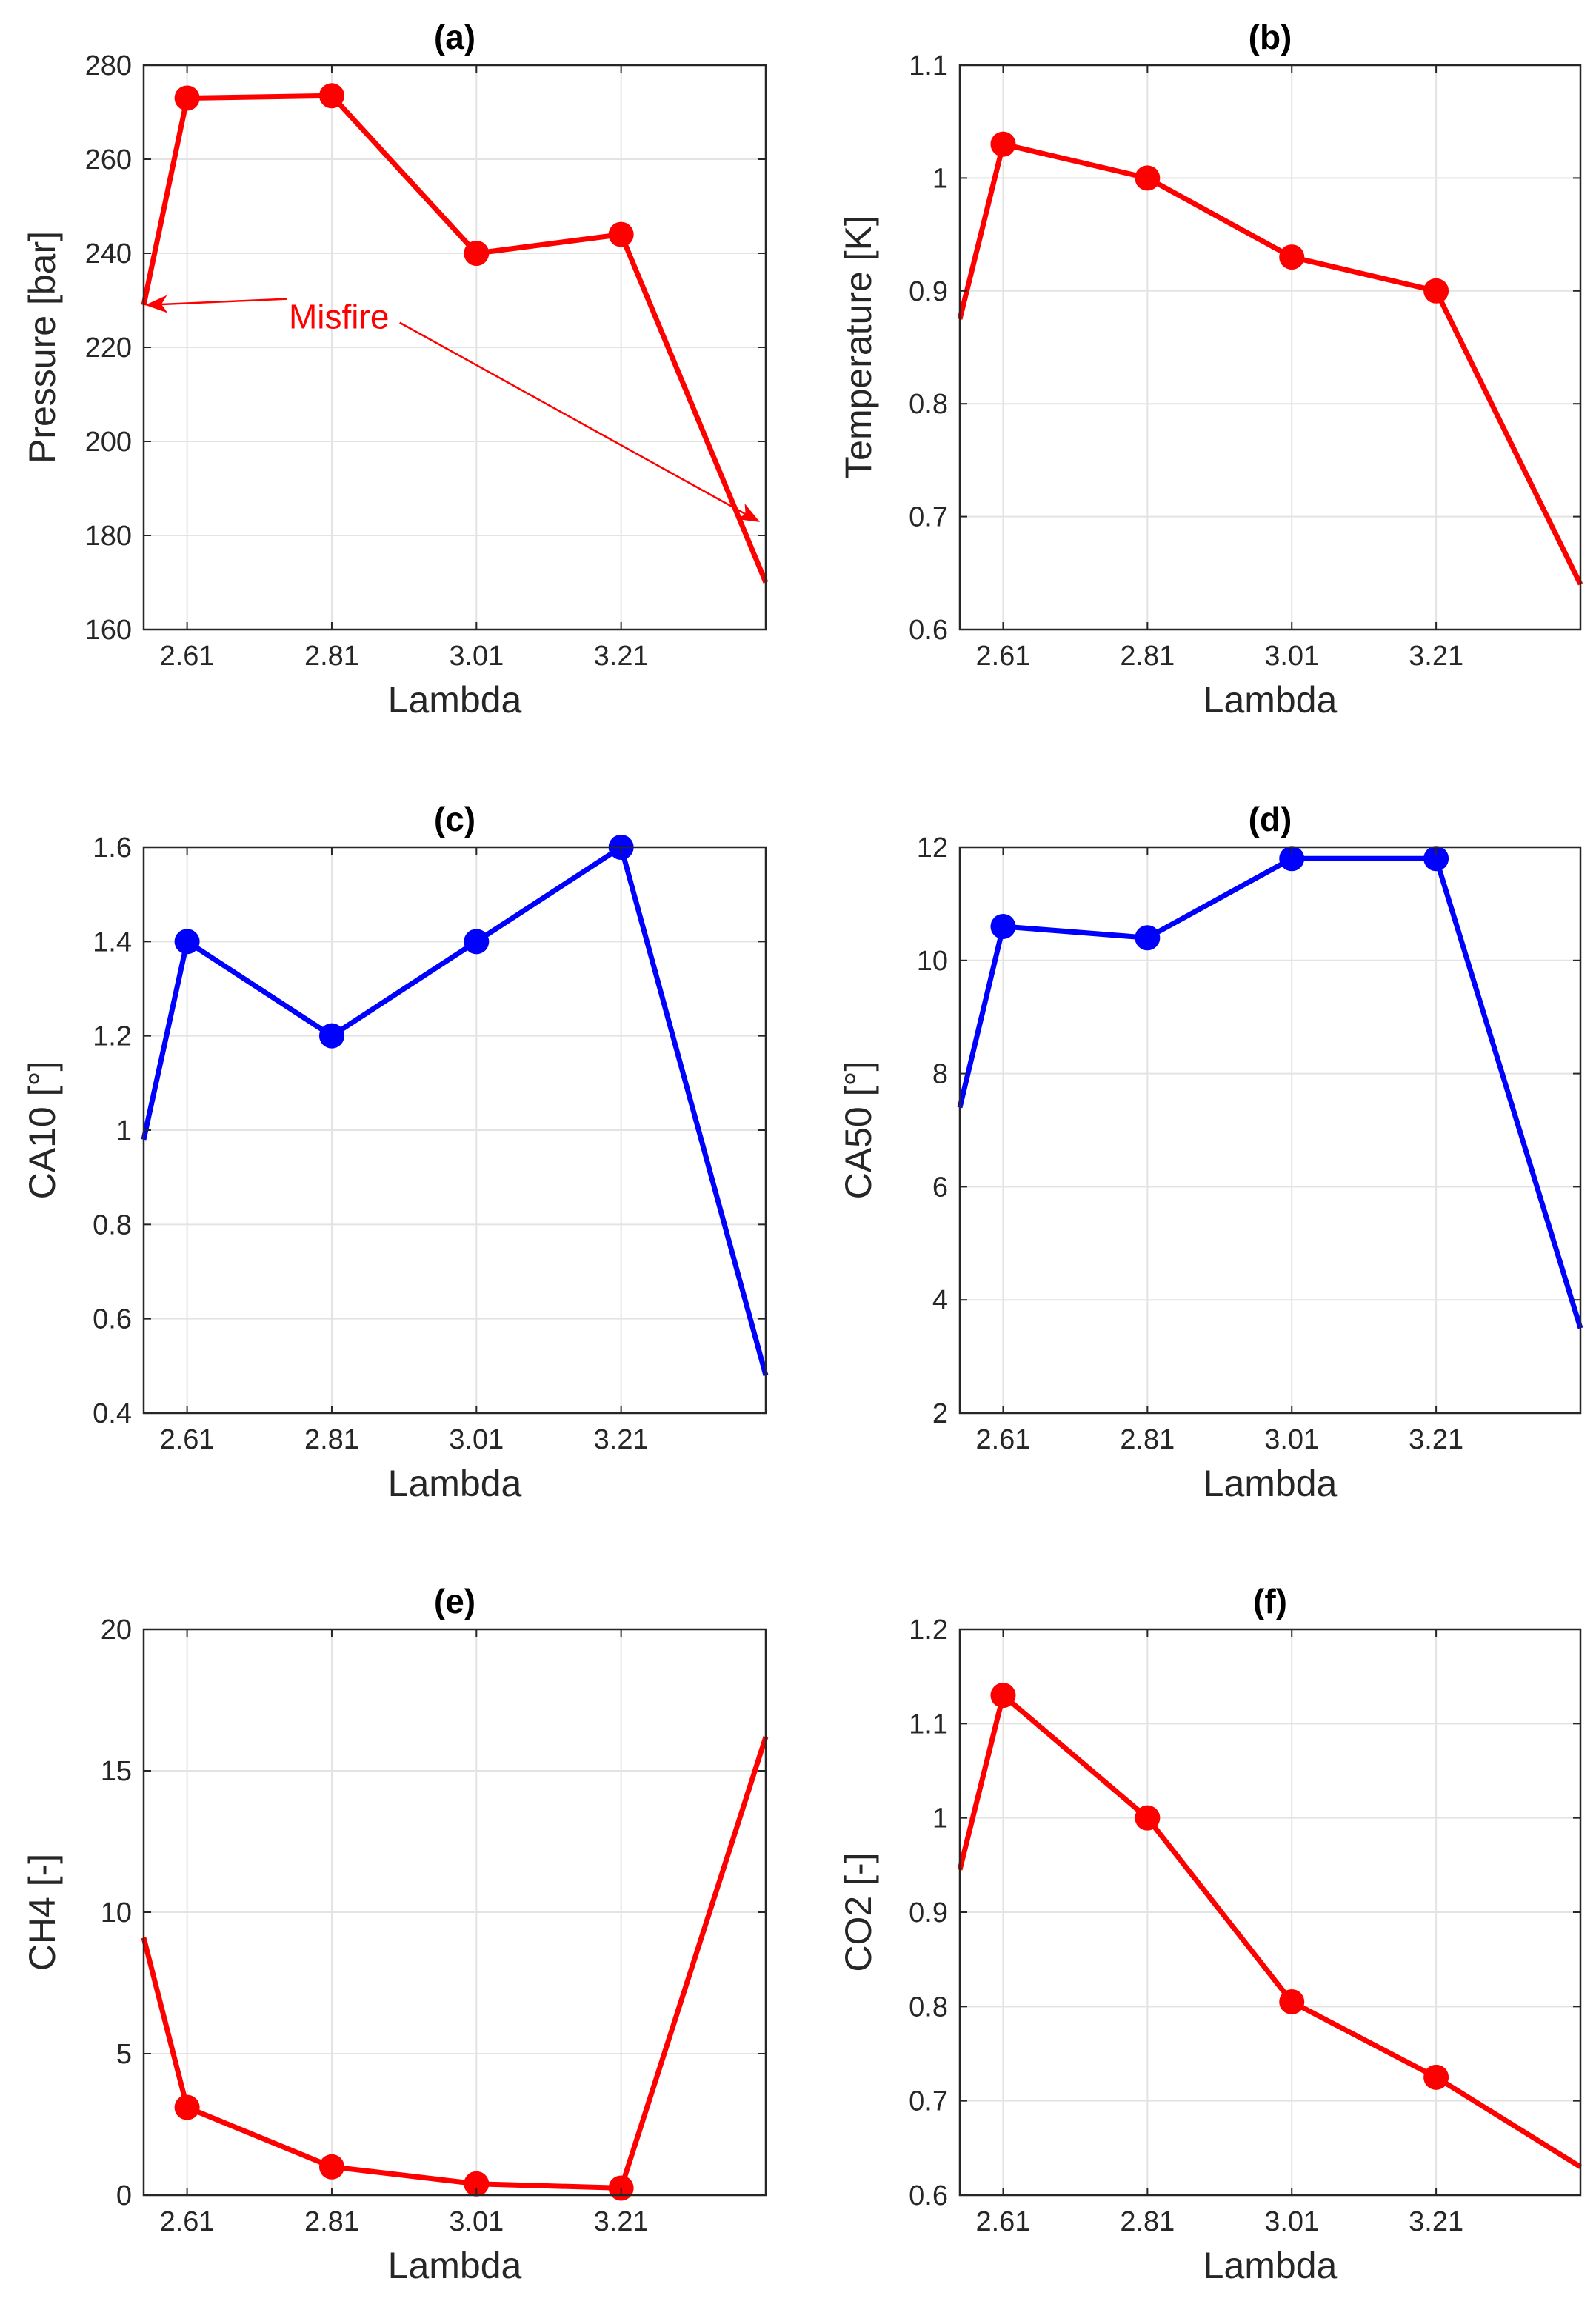 The width and height of the screenshot is (1596, 2324). What do you see at coordinates (116, 1771) in the screenshot?
I see `y-tick-label: 15` at bounding box center [116, 1771].